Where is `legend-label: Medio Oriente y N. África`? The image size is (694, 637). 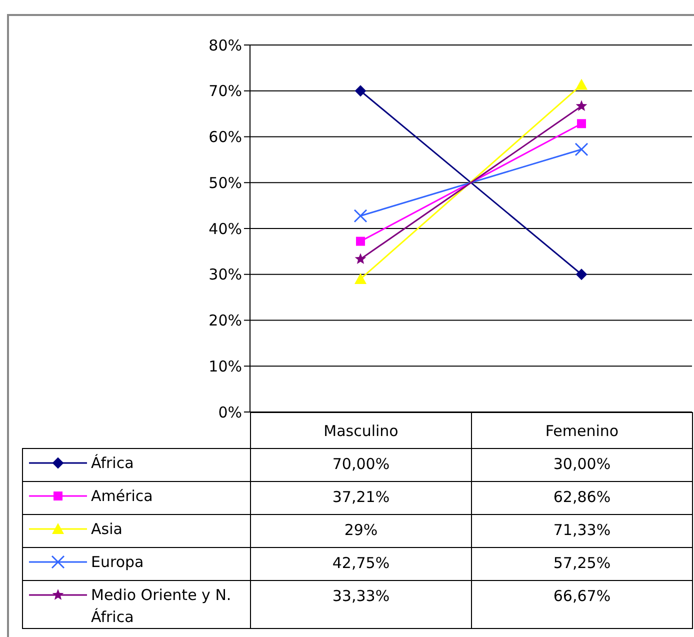
legend-label: Medio Oriente y N. África is located at coordinates (161, 606).